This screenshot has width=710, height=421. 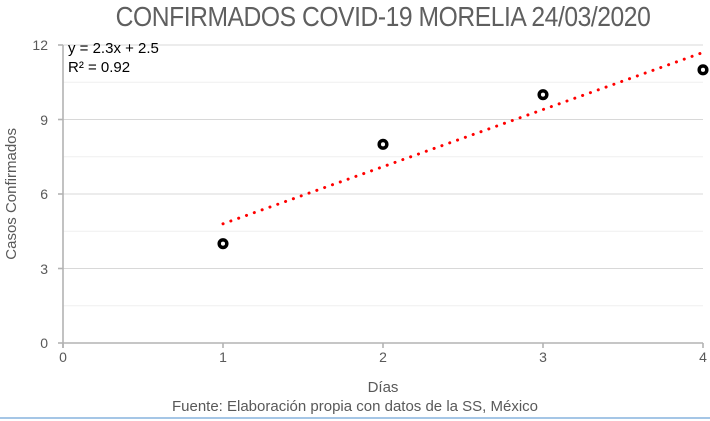 I want to click on y-tick-label: 6, so click(x=44, y=194).